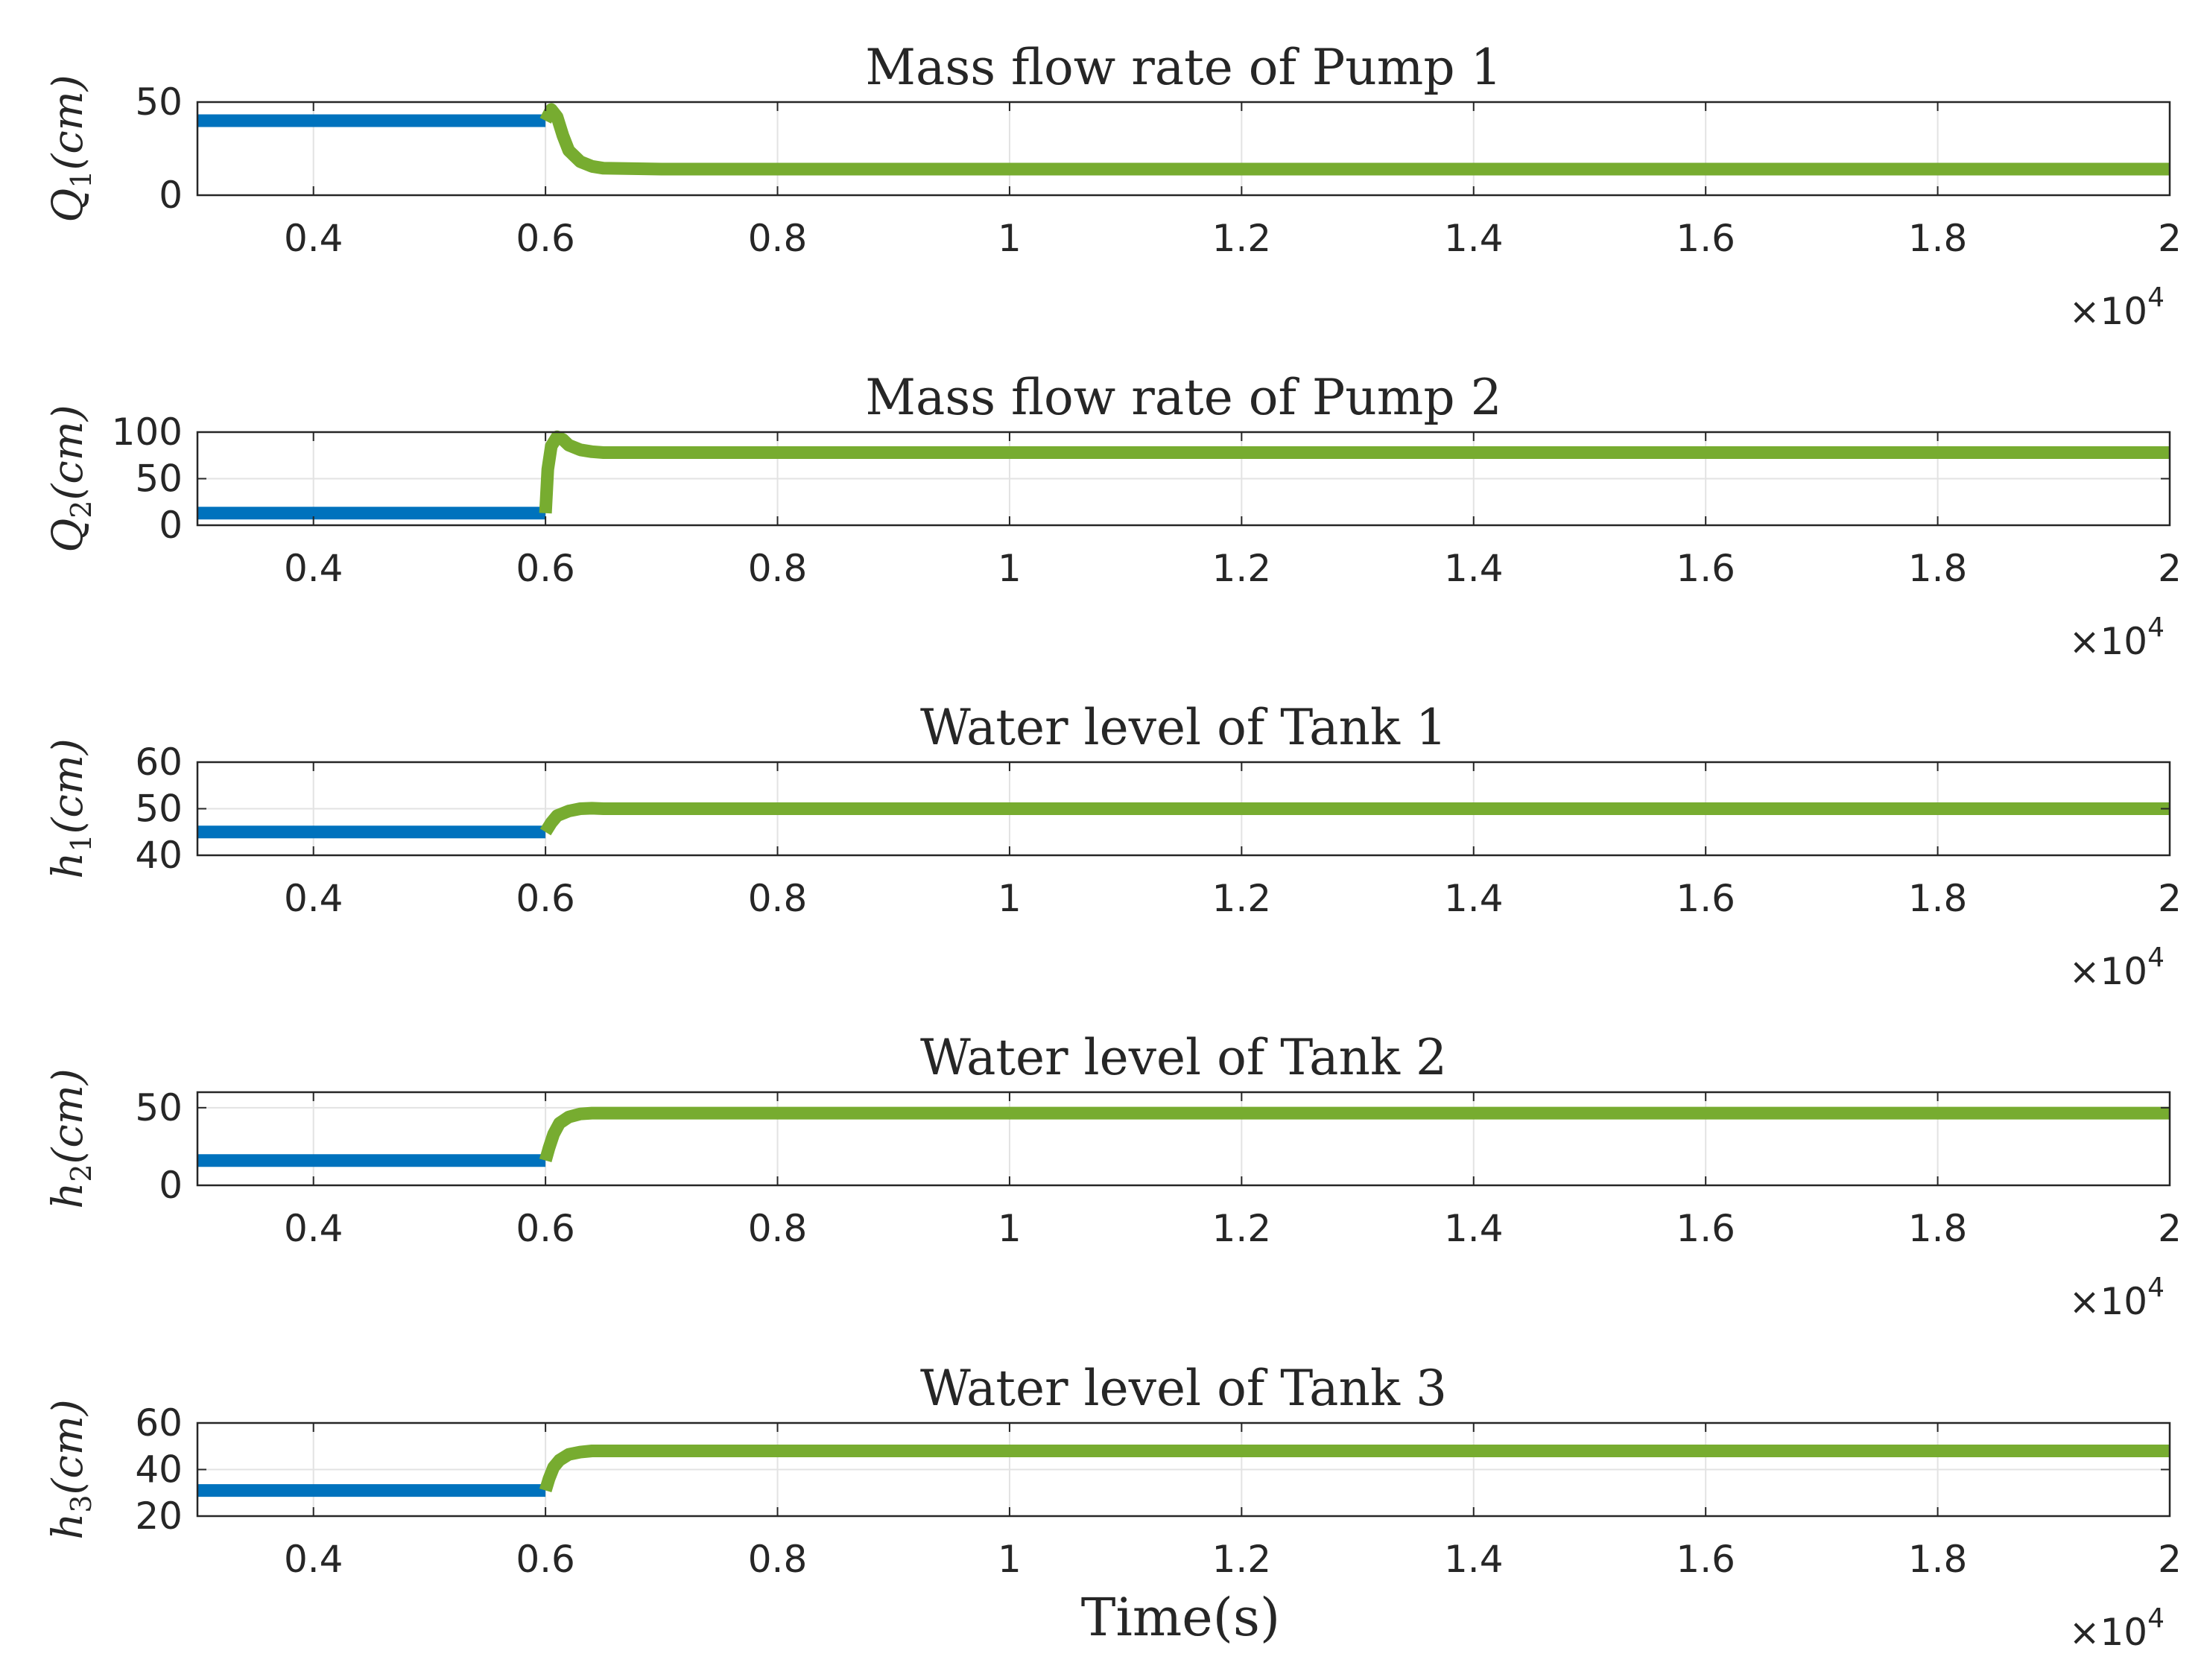 This screenshot has height=1680, width=2204. I want to click on y-tick-label: 40, so click(159, 855).